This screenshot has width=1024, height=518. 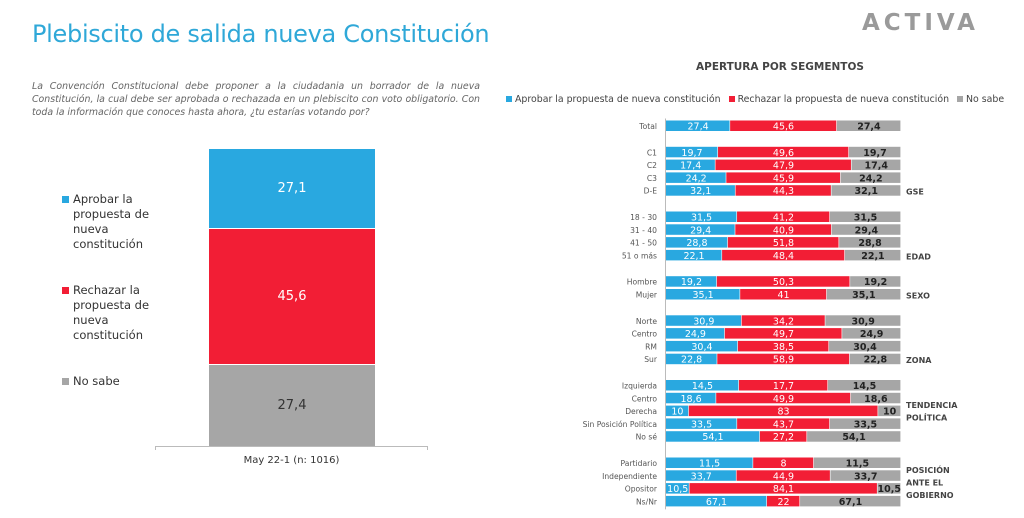 What do you see at coordinates (691, 399) in the screenshot?
I see `data-label: 18,6` at bounding box center [691, 399].